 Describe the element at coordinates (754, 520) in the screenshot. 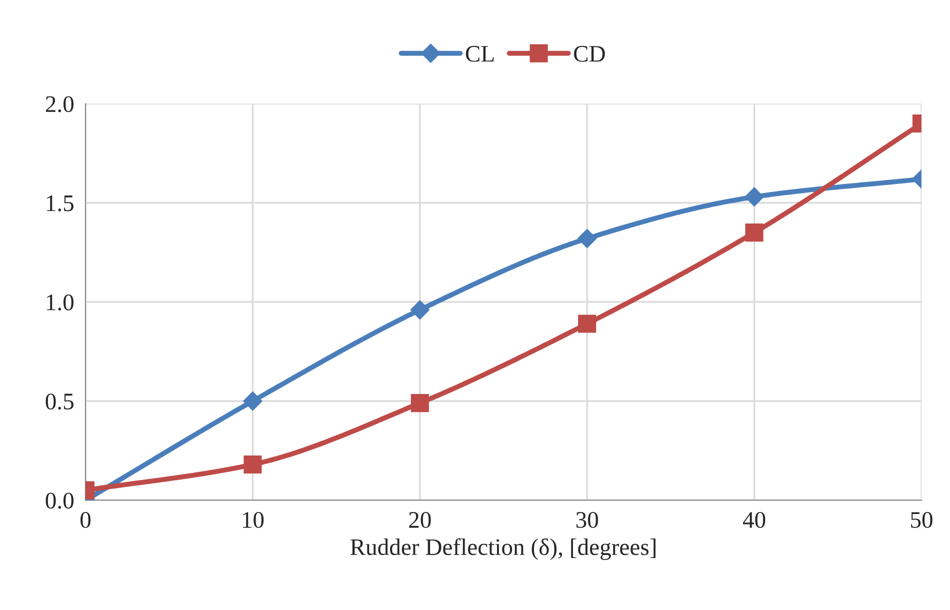

I see `x-tick-label: 40` at that location.